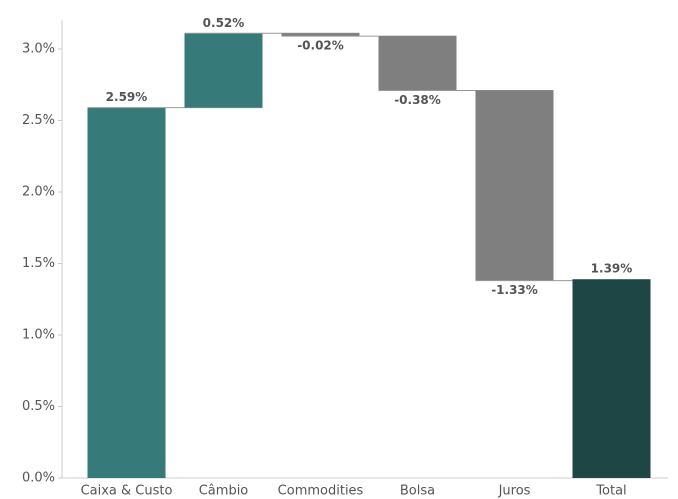 The width and height of the screenshot is (678, 499). I want to click on y-tick-label: 0.5%, so click(38, 406).